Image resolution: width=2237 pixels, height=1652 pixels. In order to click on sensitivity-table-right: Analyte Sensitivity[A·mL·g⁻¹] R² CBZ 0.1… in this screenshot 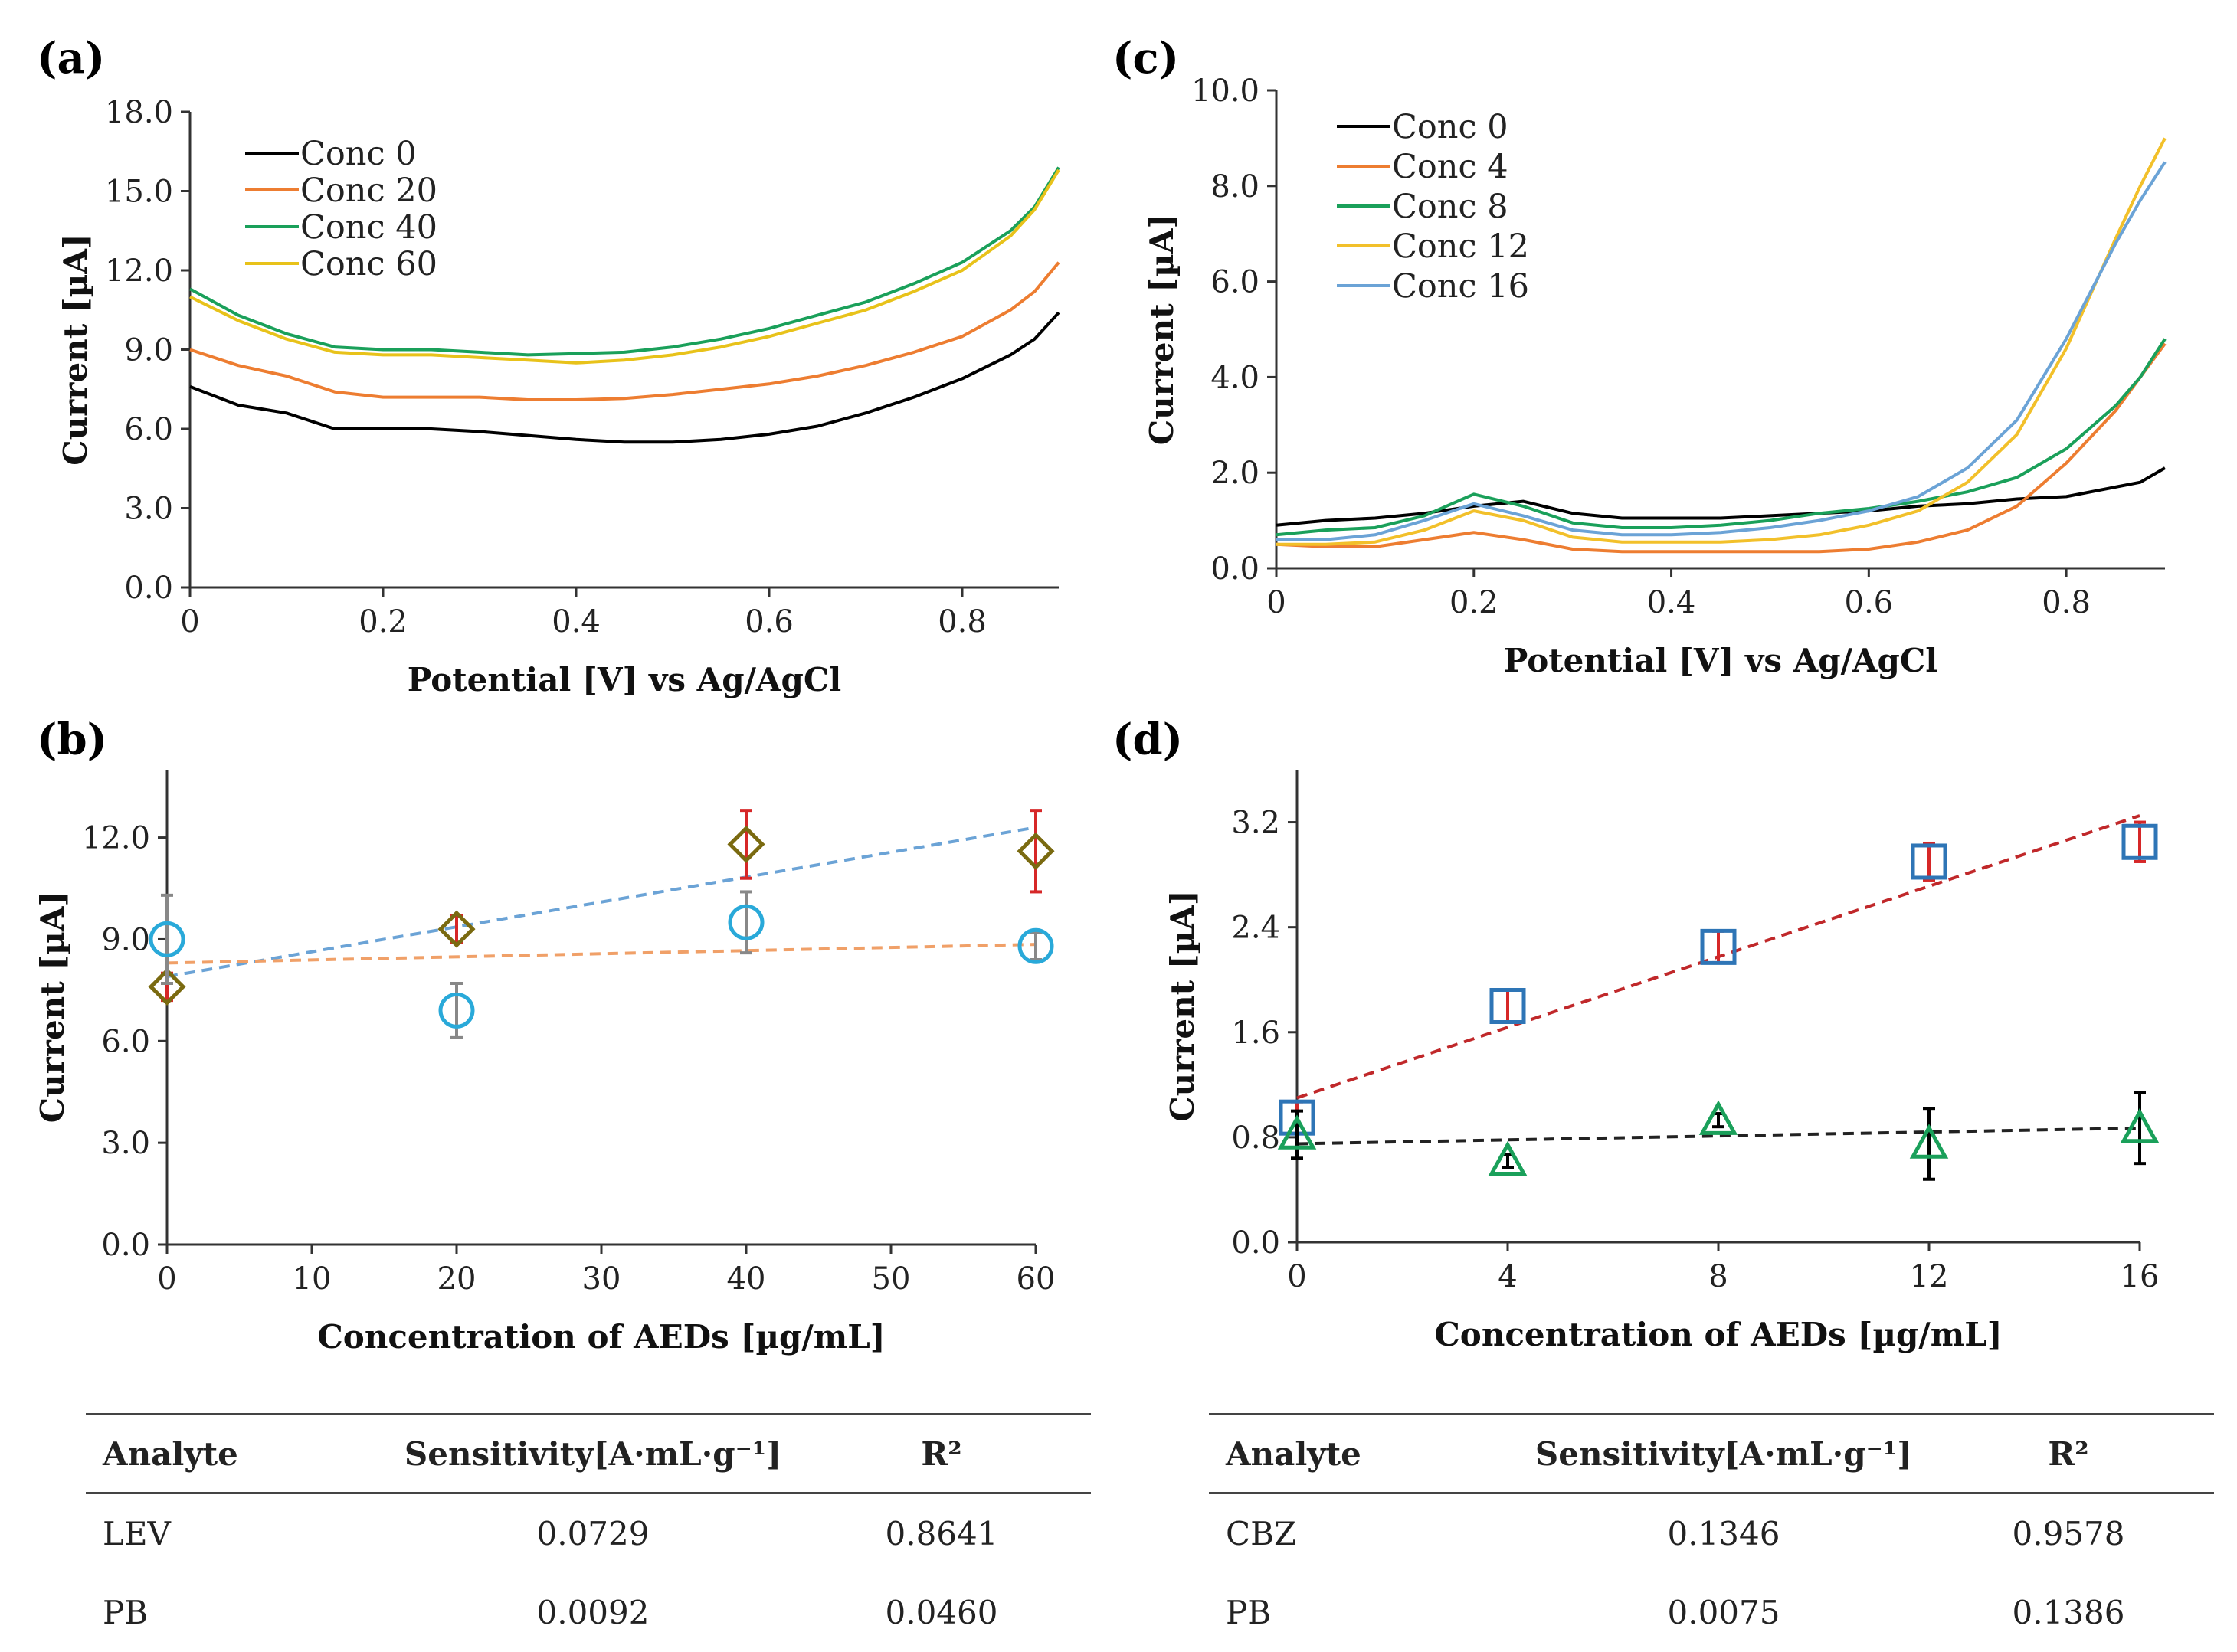, I will do `click(1711, 1532)`.